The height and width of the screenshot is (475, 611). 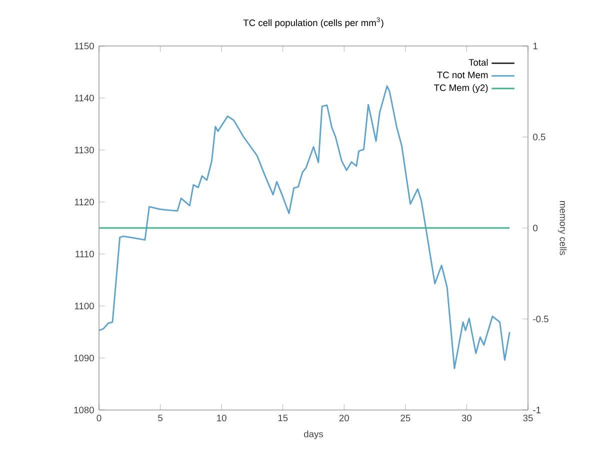 I want to click on legend-label: Total, so click(x=478, y=62).